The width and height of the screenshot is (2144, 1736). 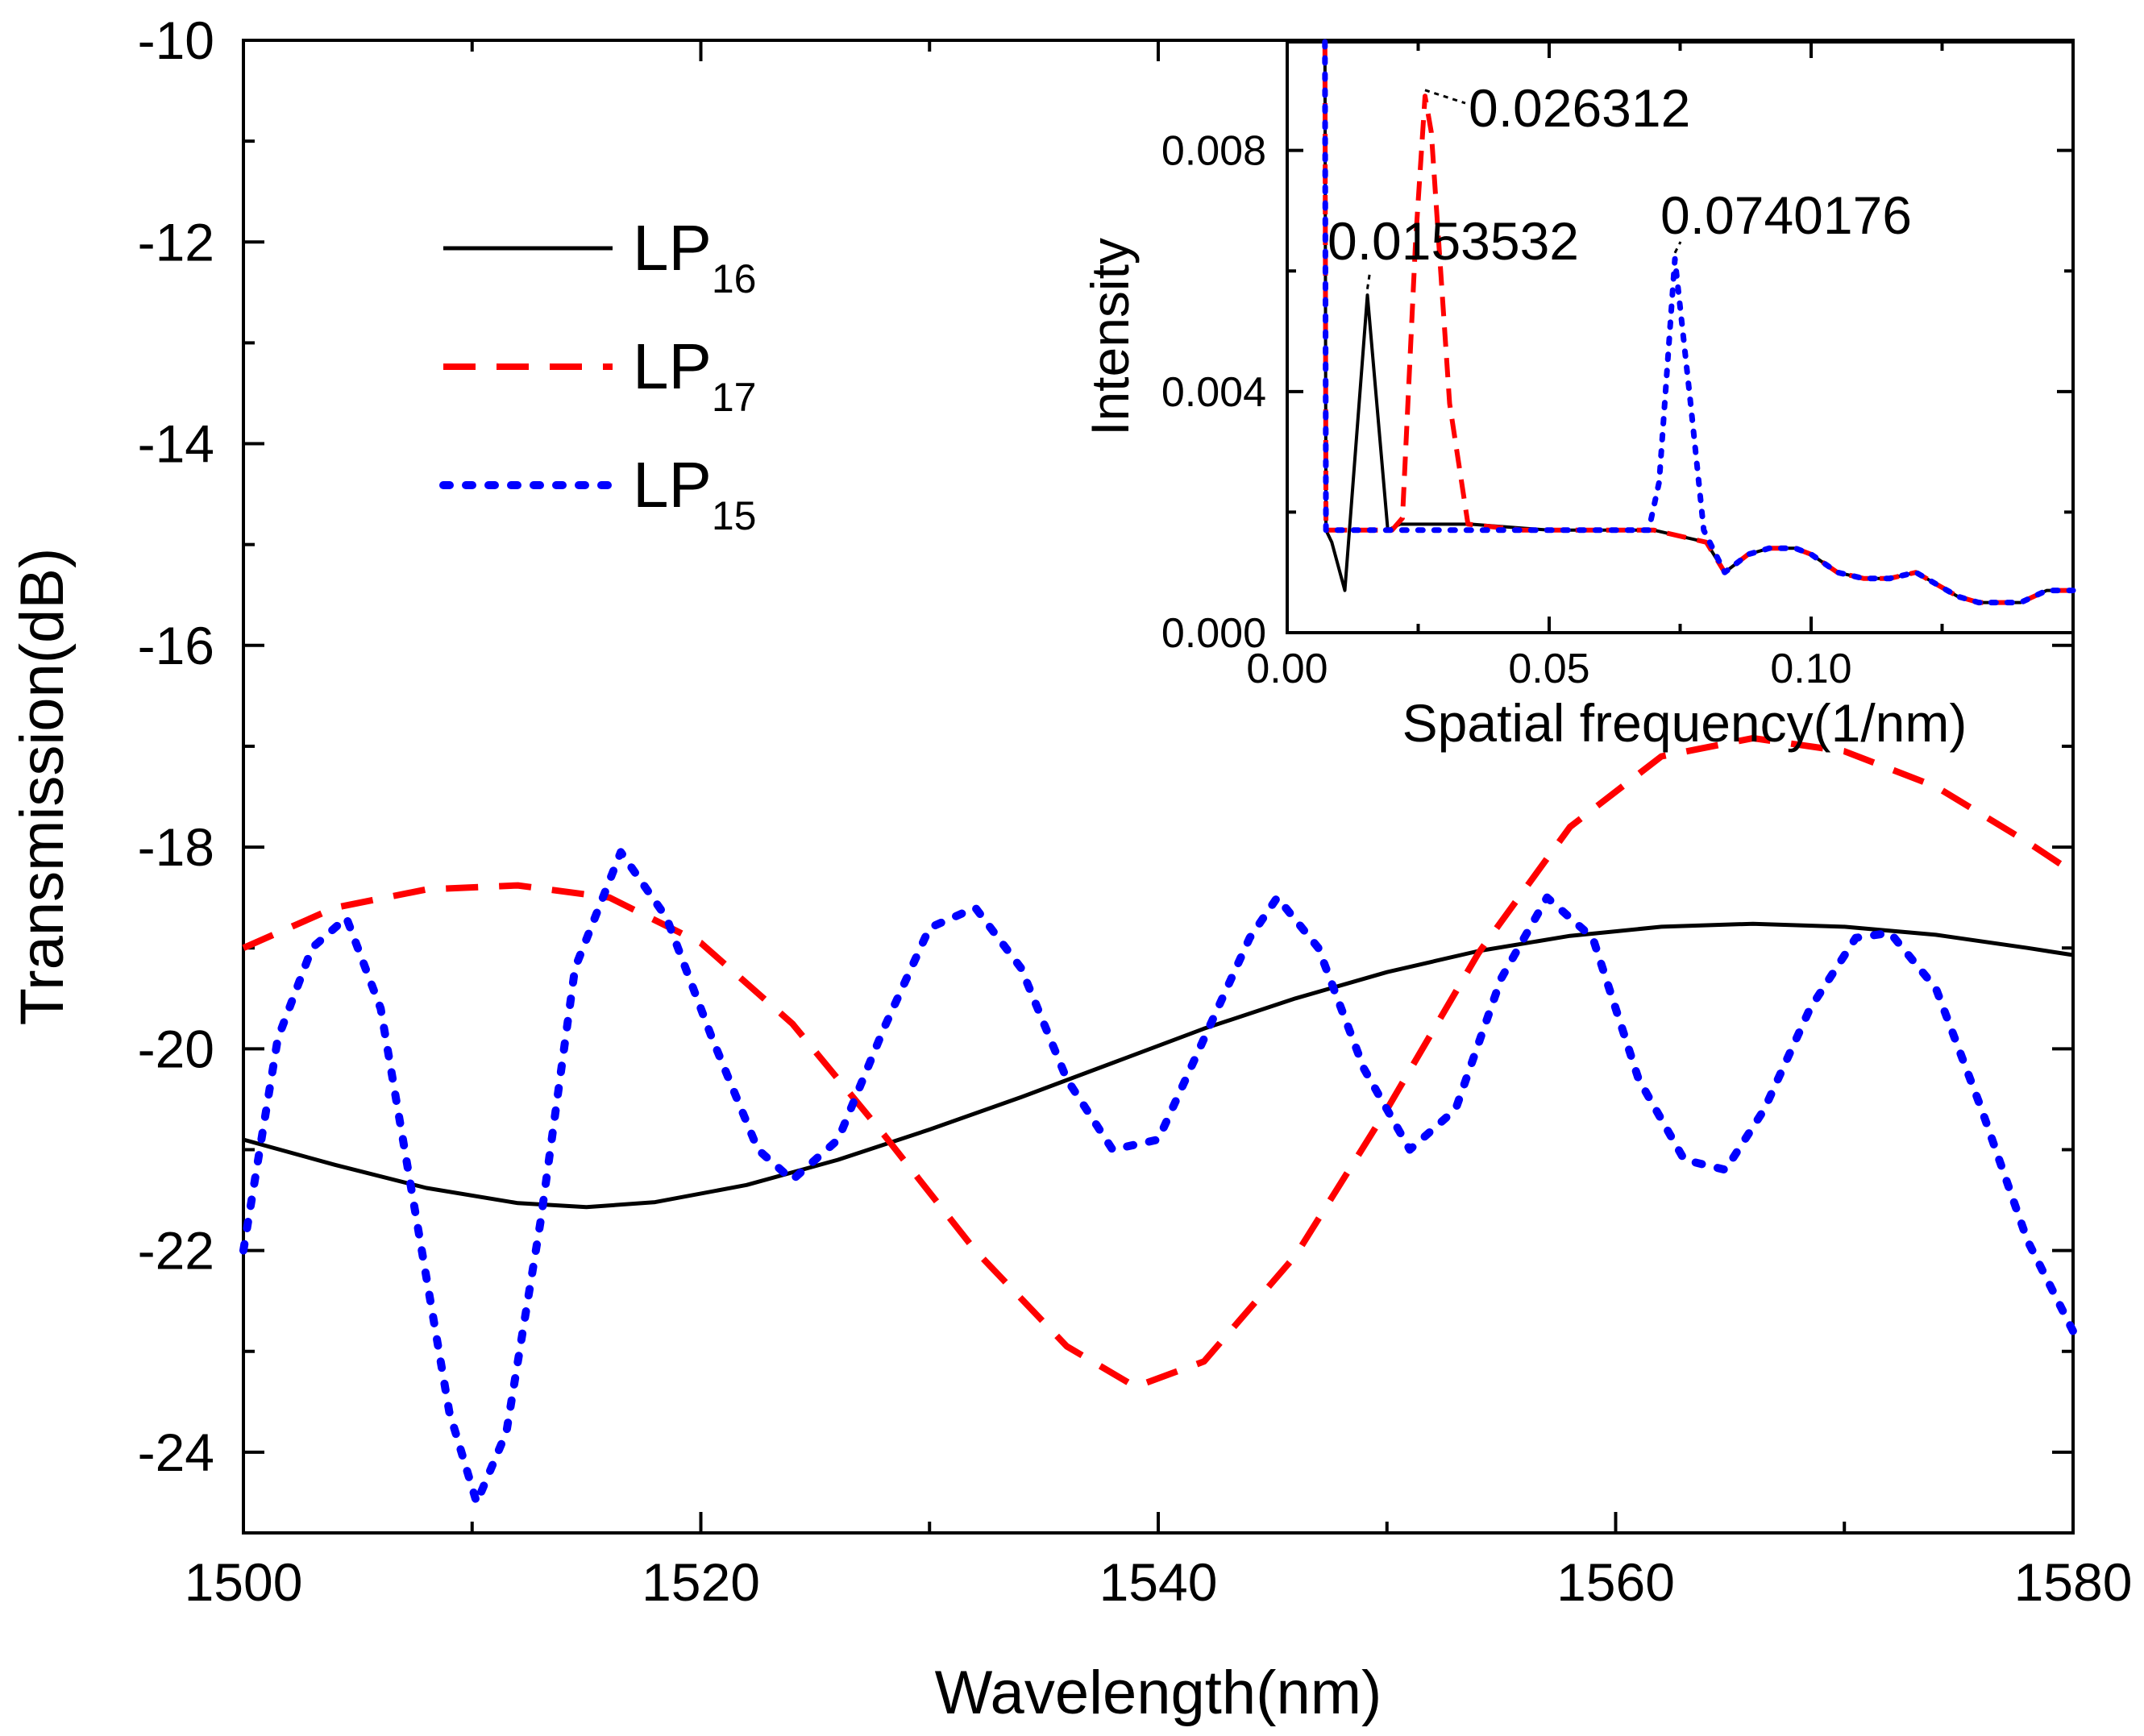 I want to click on legend-label-lp15: LP15, so click(x=694, y=493).